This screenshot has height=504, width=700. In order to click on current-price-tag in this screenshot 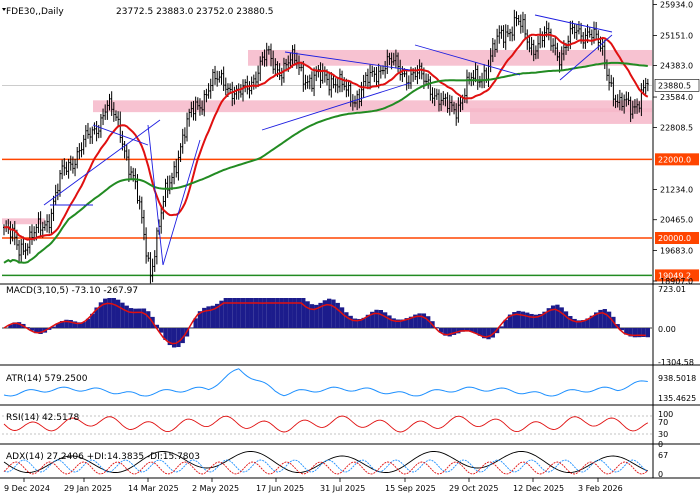, I will do `click(677, 85)`.